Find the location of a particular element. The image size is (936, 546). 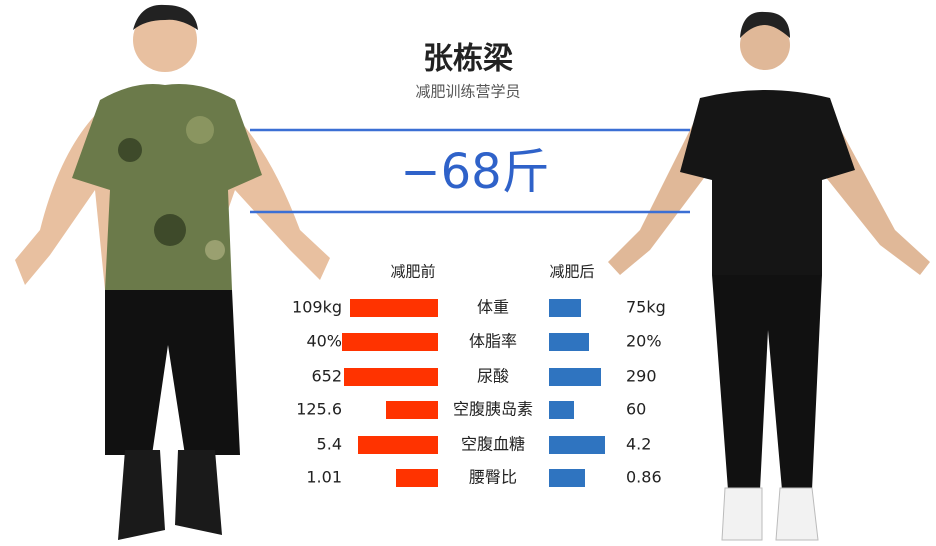

metric-label: 尿酸 is located at coordinates (493, 376).